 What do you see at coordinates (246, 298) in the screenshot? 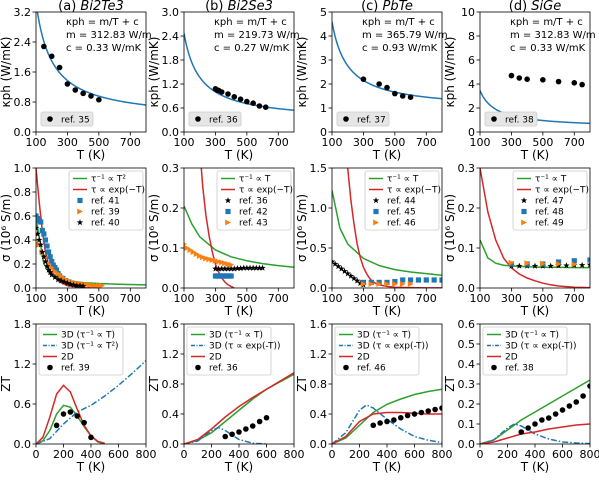
I see `x-tick-label: 500` at bounding box center [246, 298].